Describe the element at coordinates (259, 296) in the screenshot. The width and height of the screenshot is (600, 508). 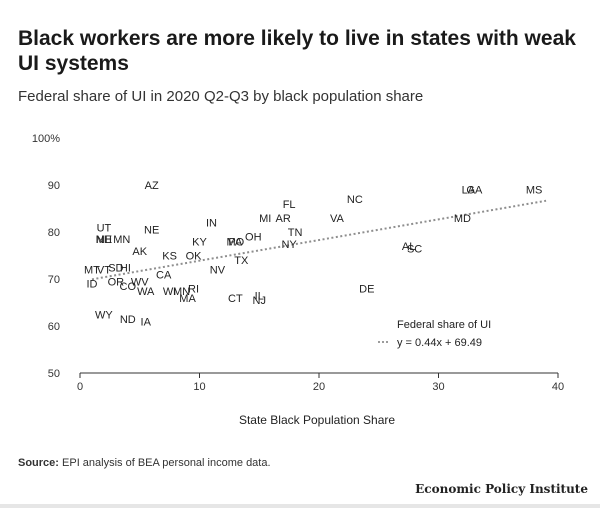
I see `data-point-il: IL` at that location.